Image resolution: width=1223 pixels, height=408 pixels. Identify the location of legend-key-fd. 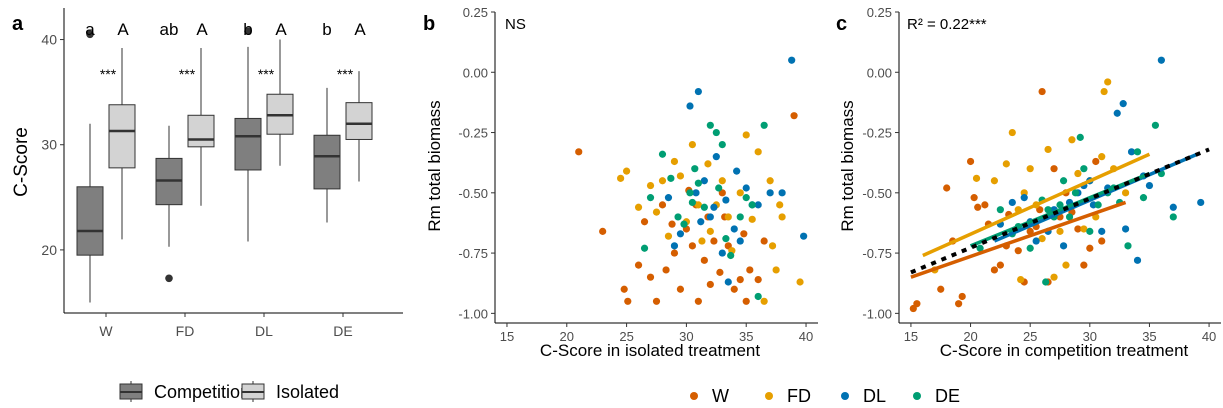
(769, 396).